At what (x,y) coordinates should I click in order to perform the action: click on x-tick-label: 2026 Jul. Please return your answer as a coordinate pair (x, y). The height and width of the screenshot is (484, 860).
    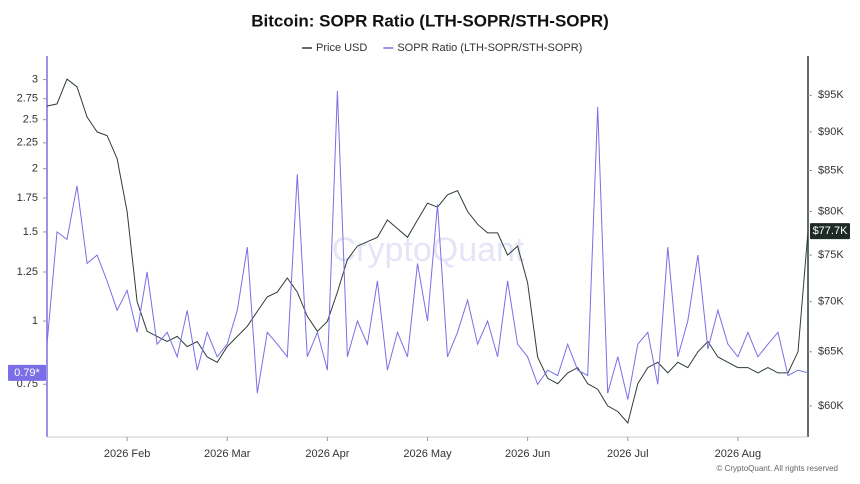
    Looking at the image, I should click on (628, 454).